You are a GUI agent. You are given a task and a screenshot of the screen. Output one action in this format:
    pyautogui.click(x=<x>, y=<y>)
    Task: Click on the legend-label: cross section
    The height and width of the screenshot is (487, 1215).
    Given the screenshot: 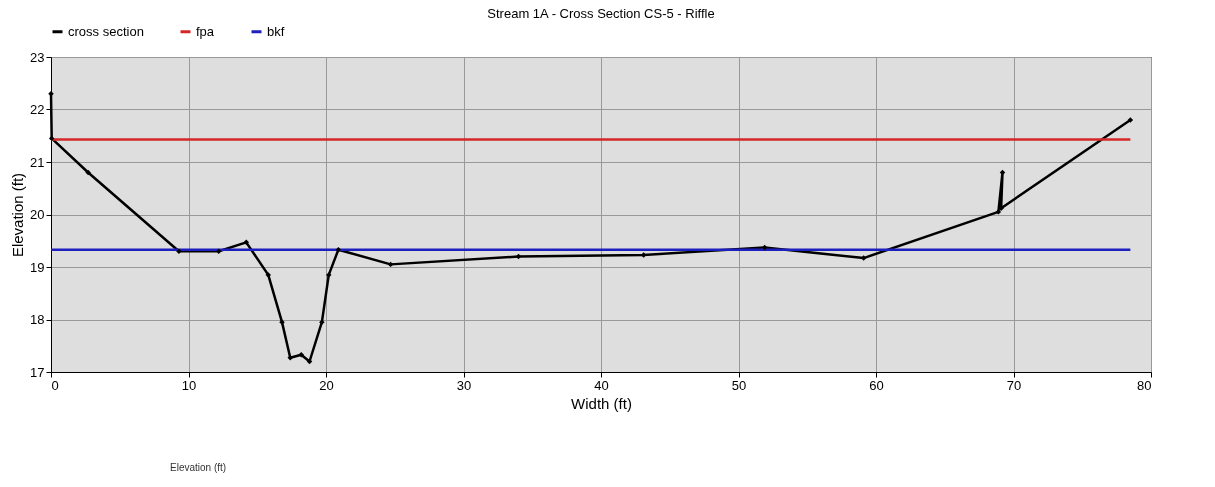 What is the action you would take?
    pyautogui.click(x=106, y=31)
    